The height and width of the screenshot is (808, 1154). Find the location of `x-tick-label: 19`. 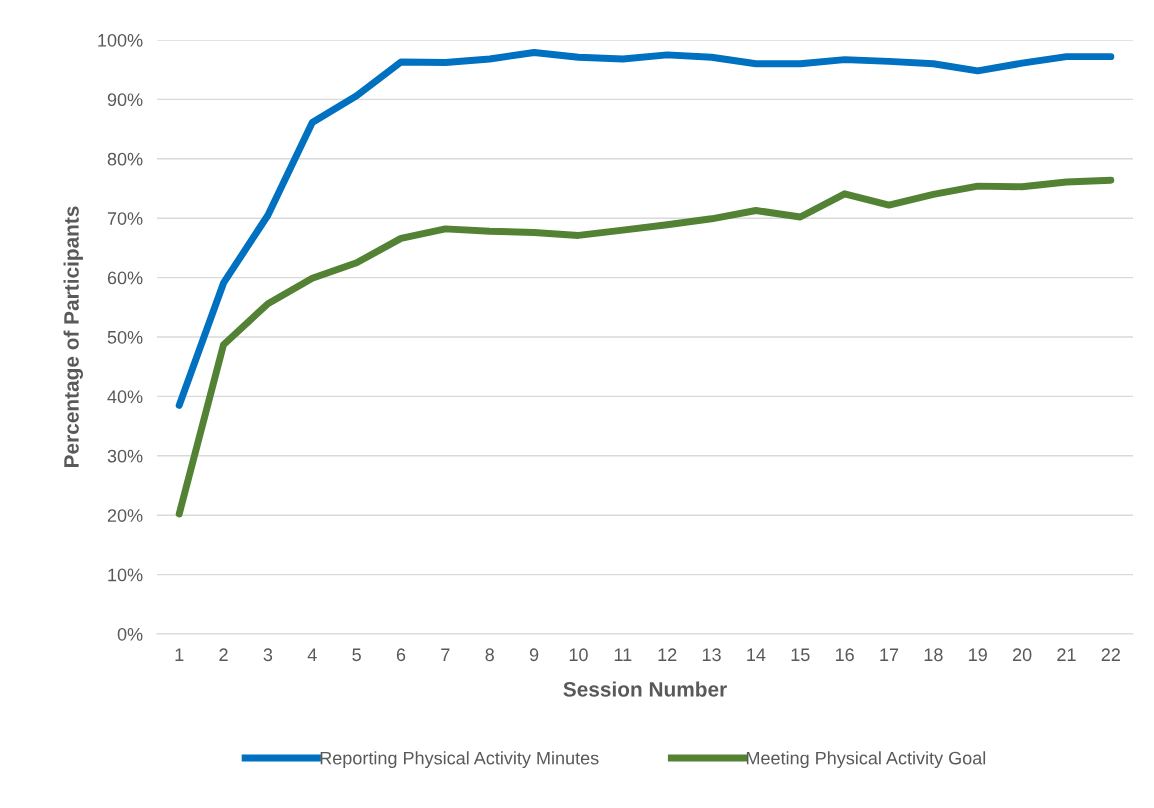

x-tick-label: 19 is located at coordinates (978, 655).